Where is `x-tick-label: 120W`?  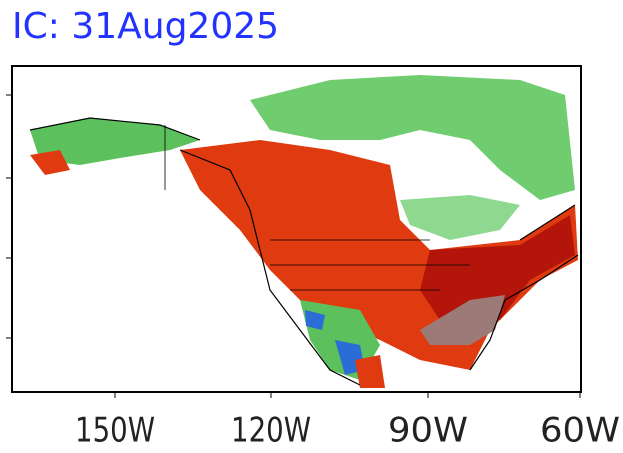 x-tick-label: 120W is located at coordinates (271, 431).